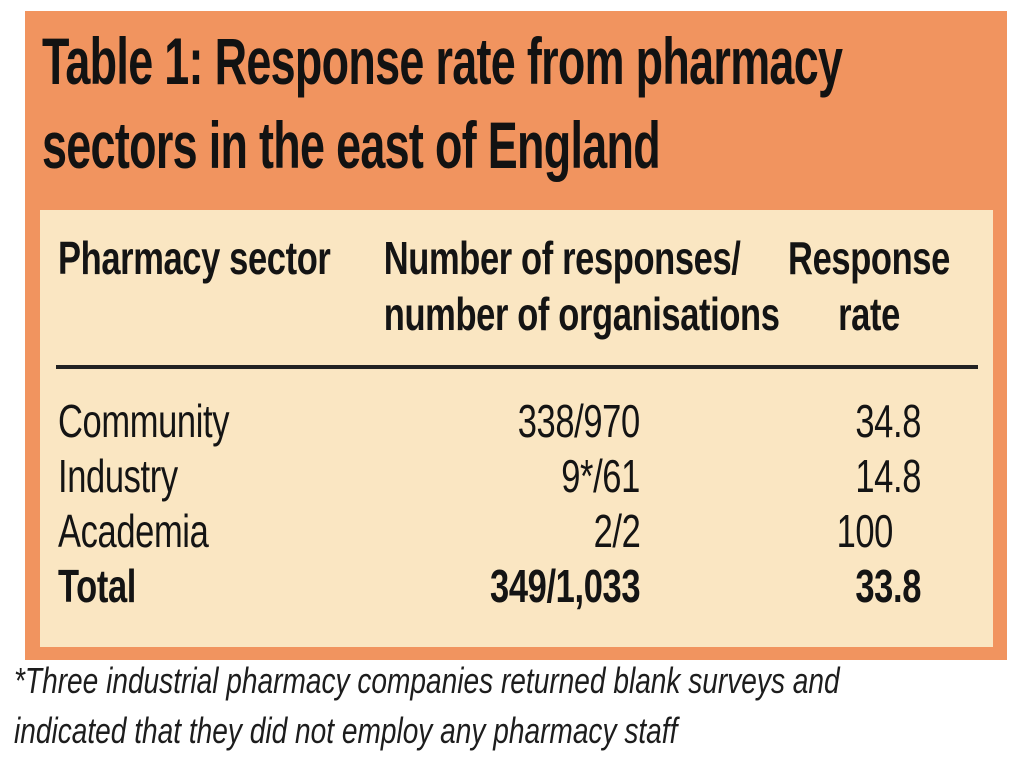 This screenshot has width=1024, height=780. Describe the element at coordinates (442, 61) in the screenshot. I see `title-line-1: Table 1: Response rate from pharmacy` at that location.